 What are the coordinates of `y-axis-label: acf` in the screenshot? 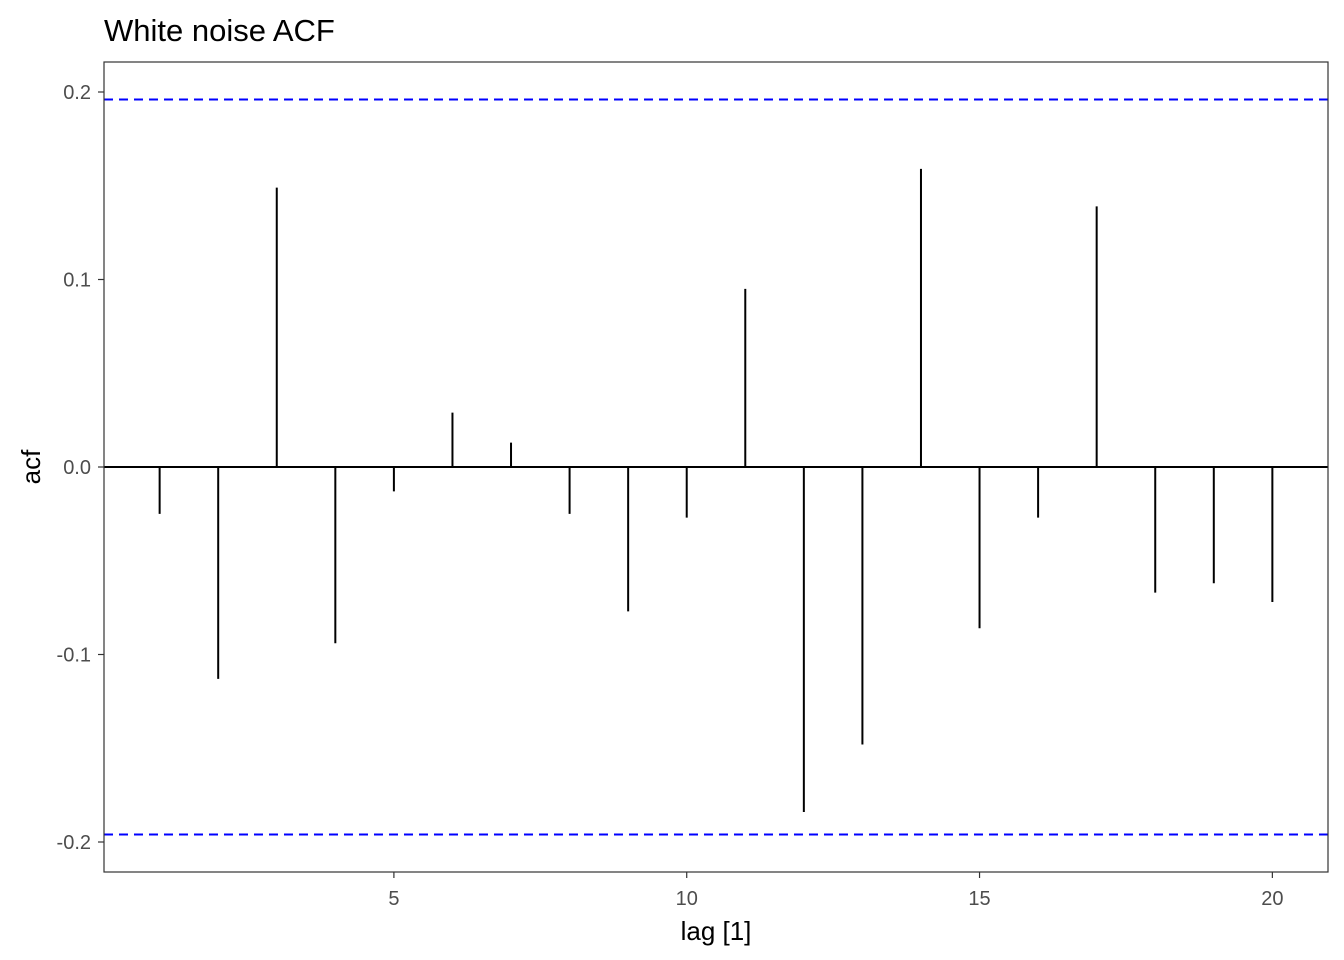 It's located at (31, 466).